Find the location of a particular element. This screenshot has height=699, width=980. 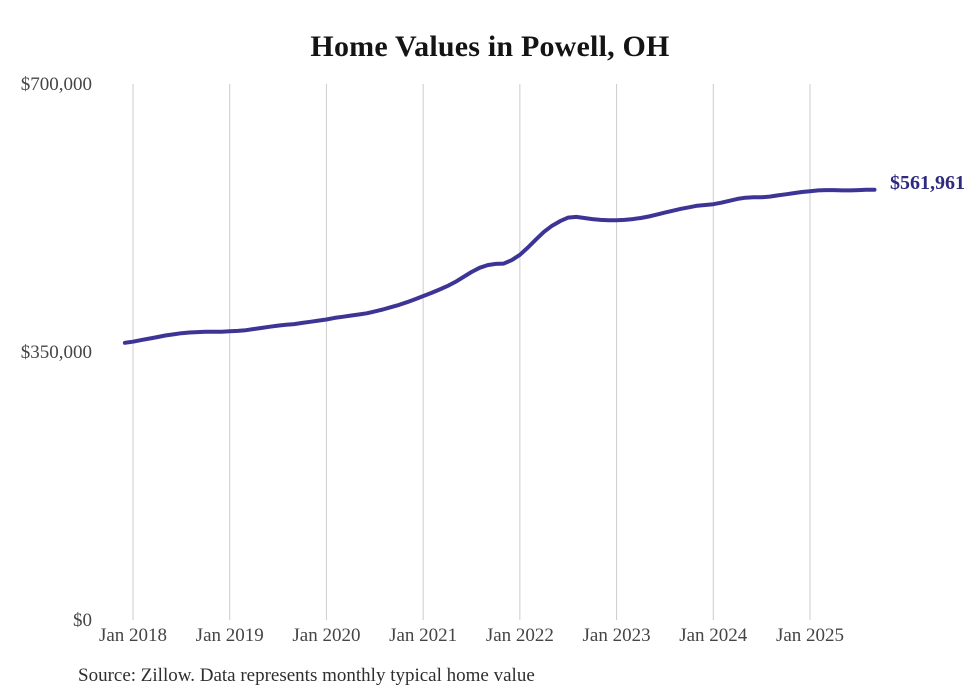

x-tick-label: Jan 2019 is located at coordinates (230, 635).